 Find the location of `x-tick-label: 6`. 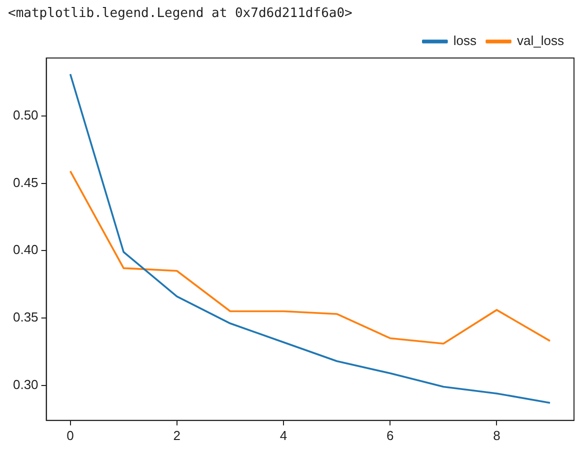

x-tick-label: 6 is located at coordinates (390, 435).